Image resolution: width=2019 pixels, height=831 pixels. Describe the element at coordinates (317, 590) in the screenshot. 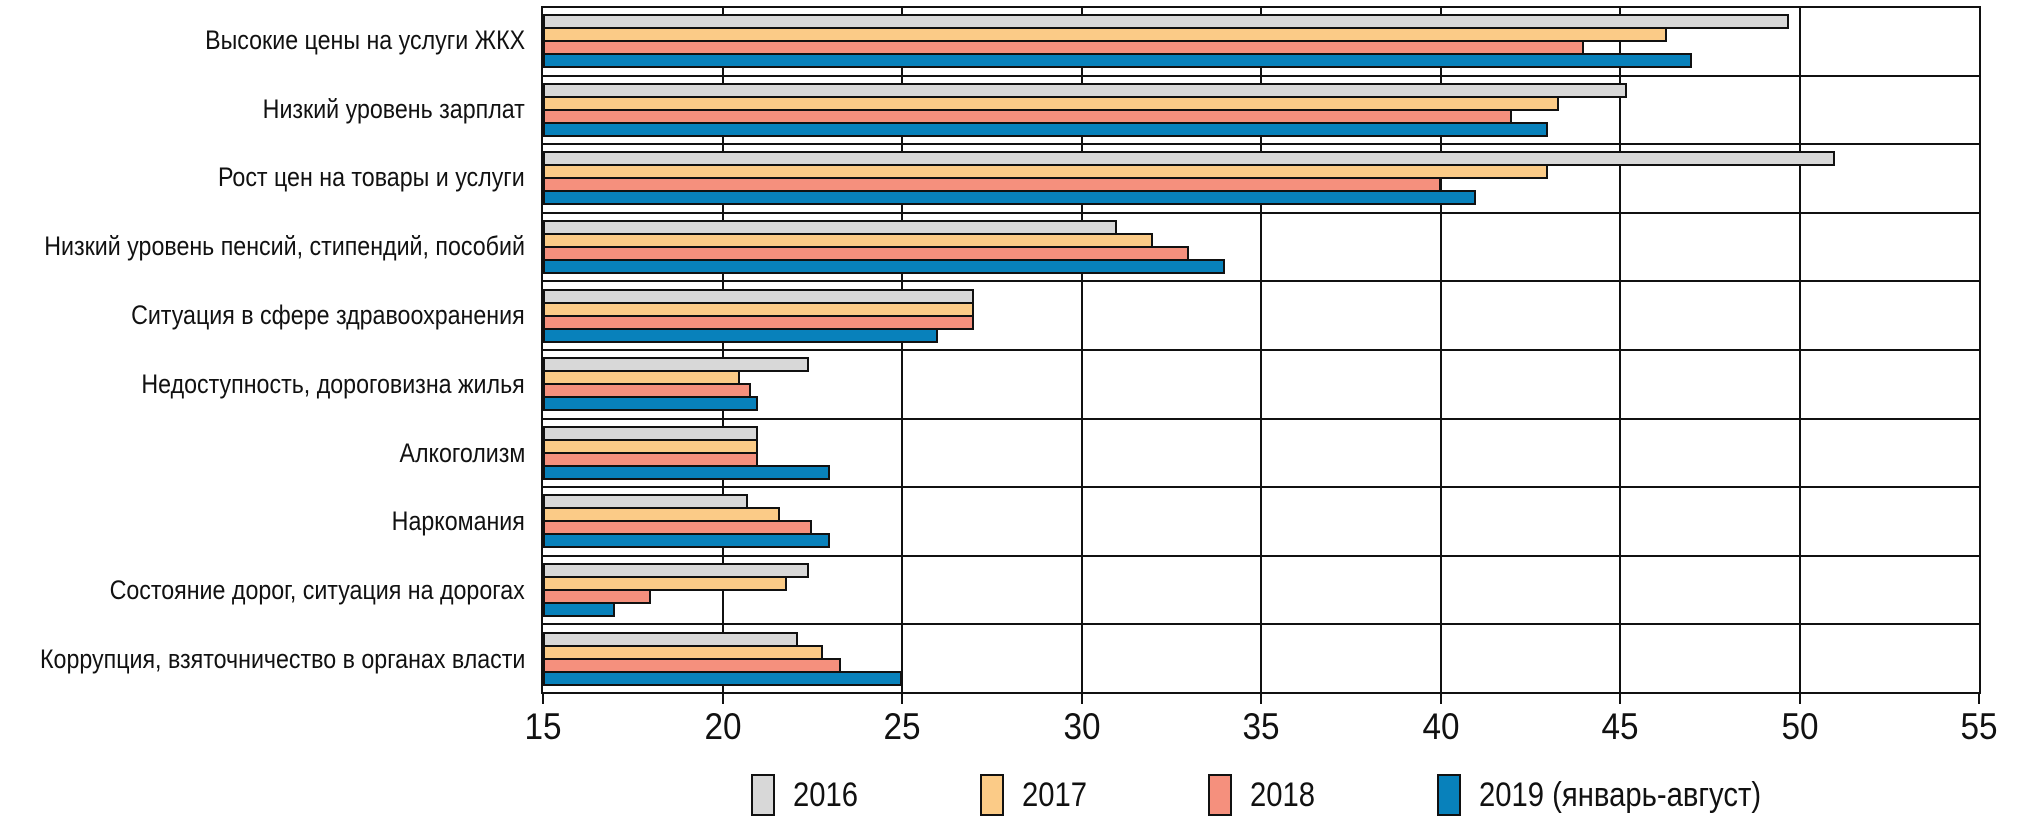

I see `category-label: Состояние дорог, ситуация на дорогах` at that location.